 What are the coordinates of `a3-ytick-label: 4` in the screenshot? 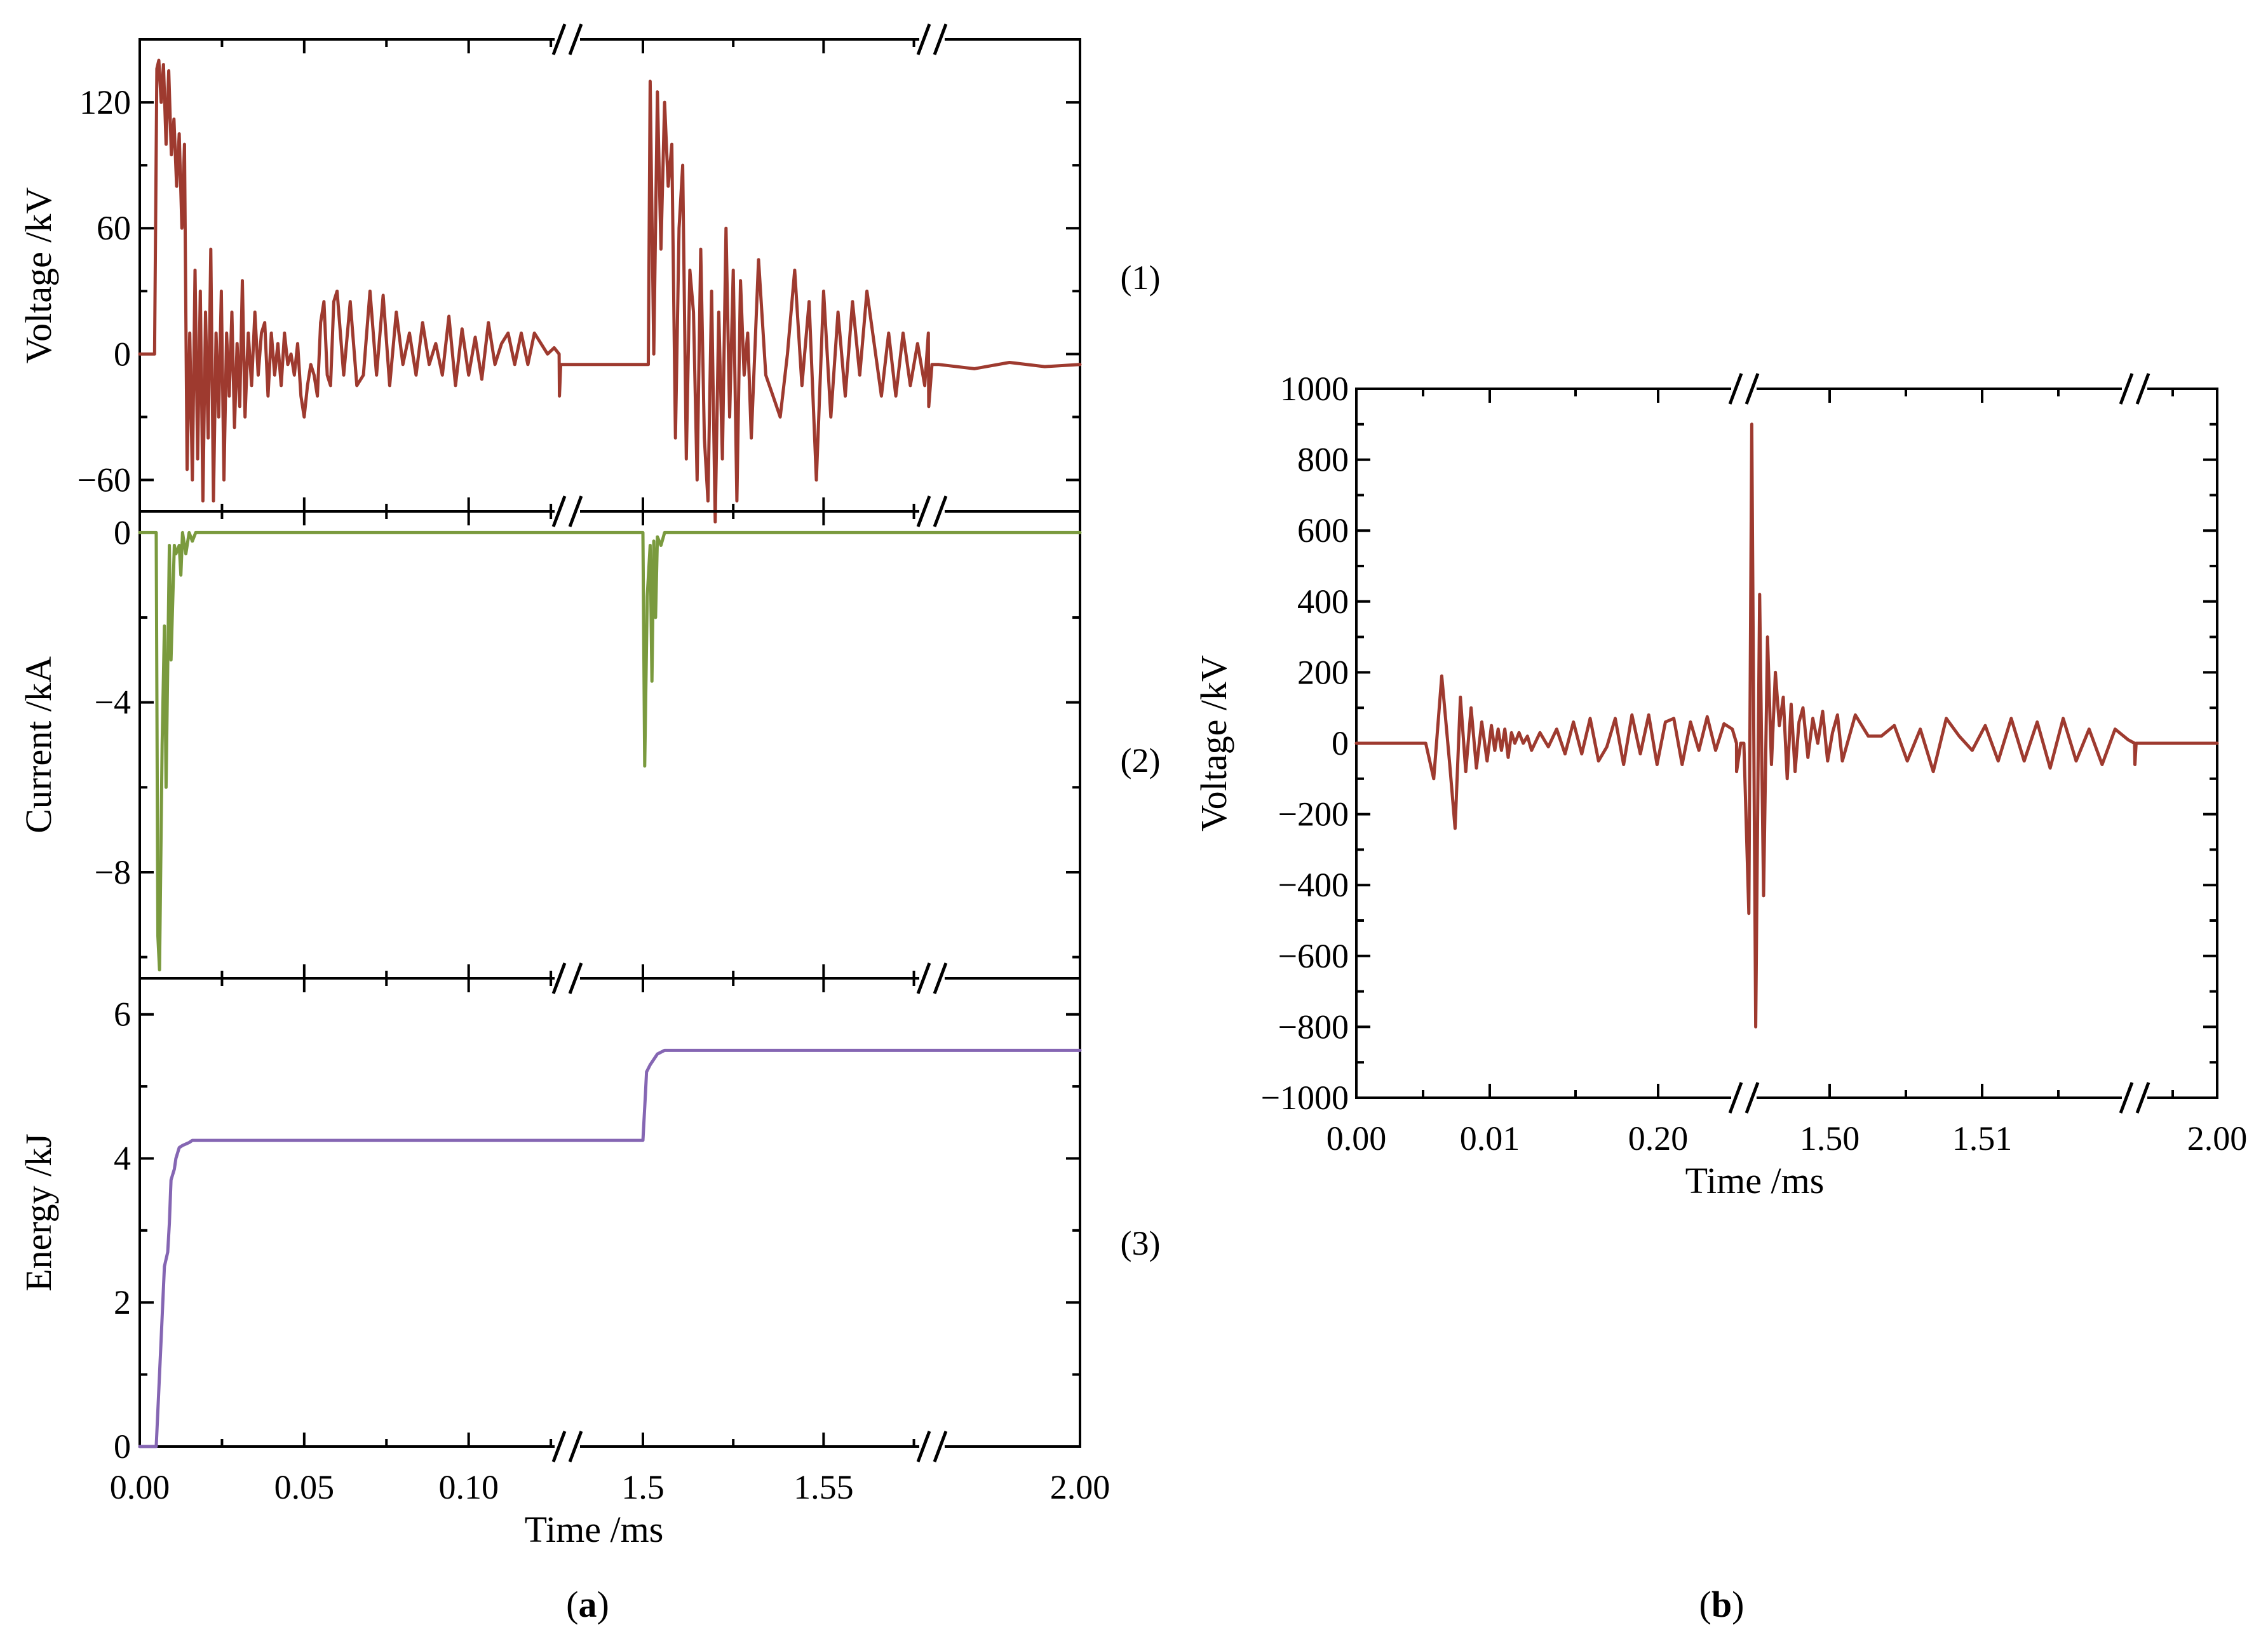 It's located at (122, 1158).